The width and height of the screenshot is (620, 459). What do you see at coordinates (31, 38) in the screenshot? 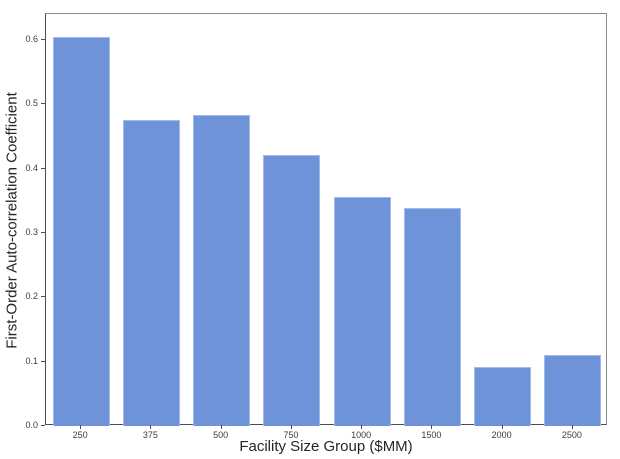
I see `y-tick-label: 0.6` at bounding box center [31, 38].